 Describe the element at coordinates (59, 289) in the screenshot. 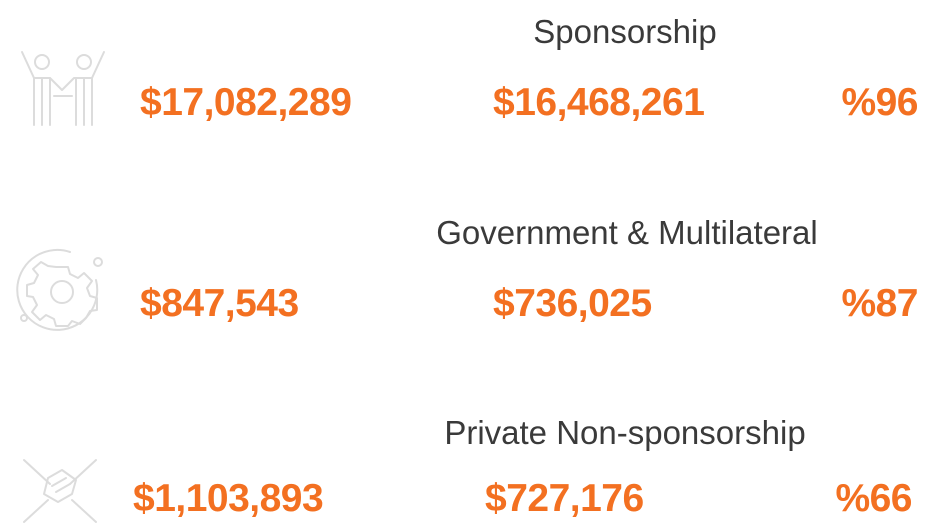

I see `gear-icon` at that location.